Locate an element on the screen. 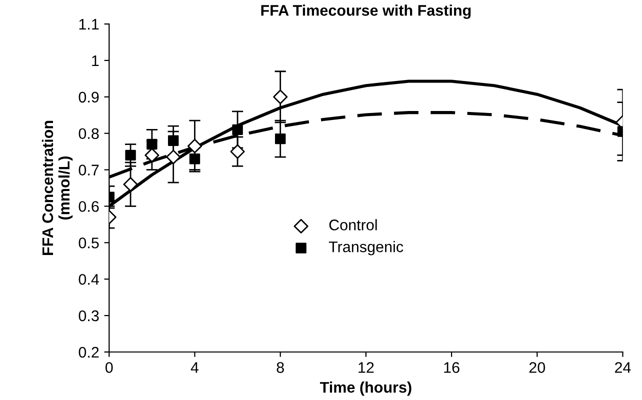  y-tick-label: 0.4 is located at coordinates (88, 279).